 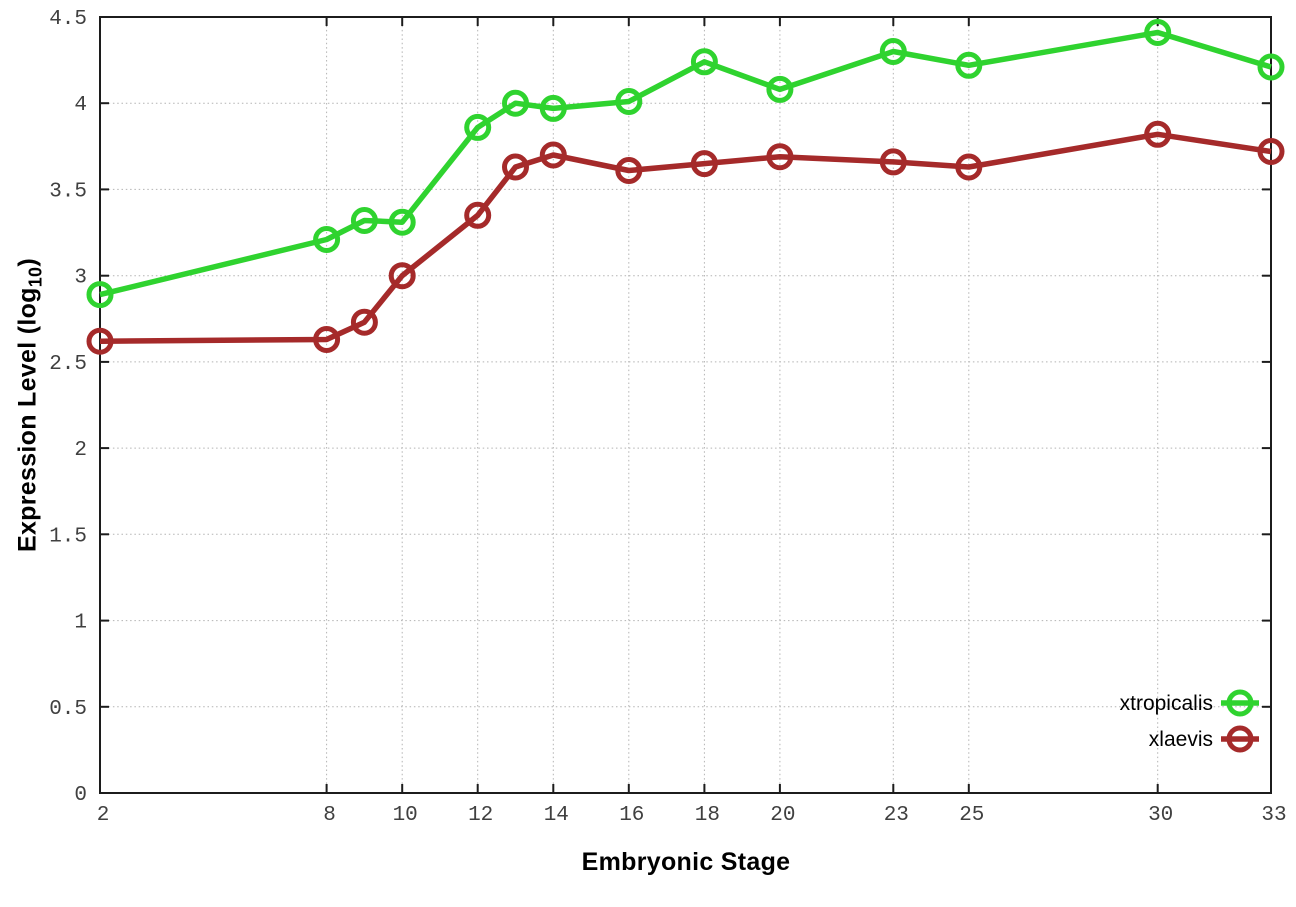 I want to click on x-tick-label: 10, so click(x=405, y=815).